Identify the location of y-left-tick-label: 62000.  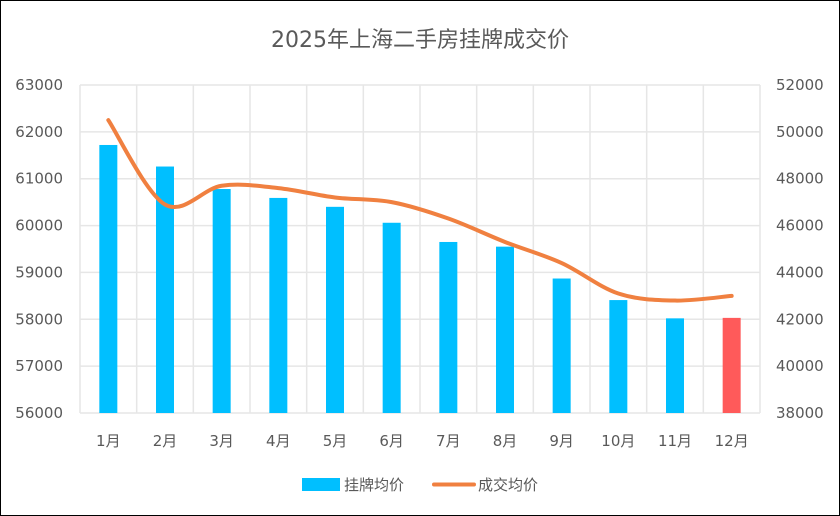
(39, 132).